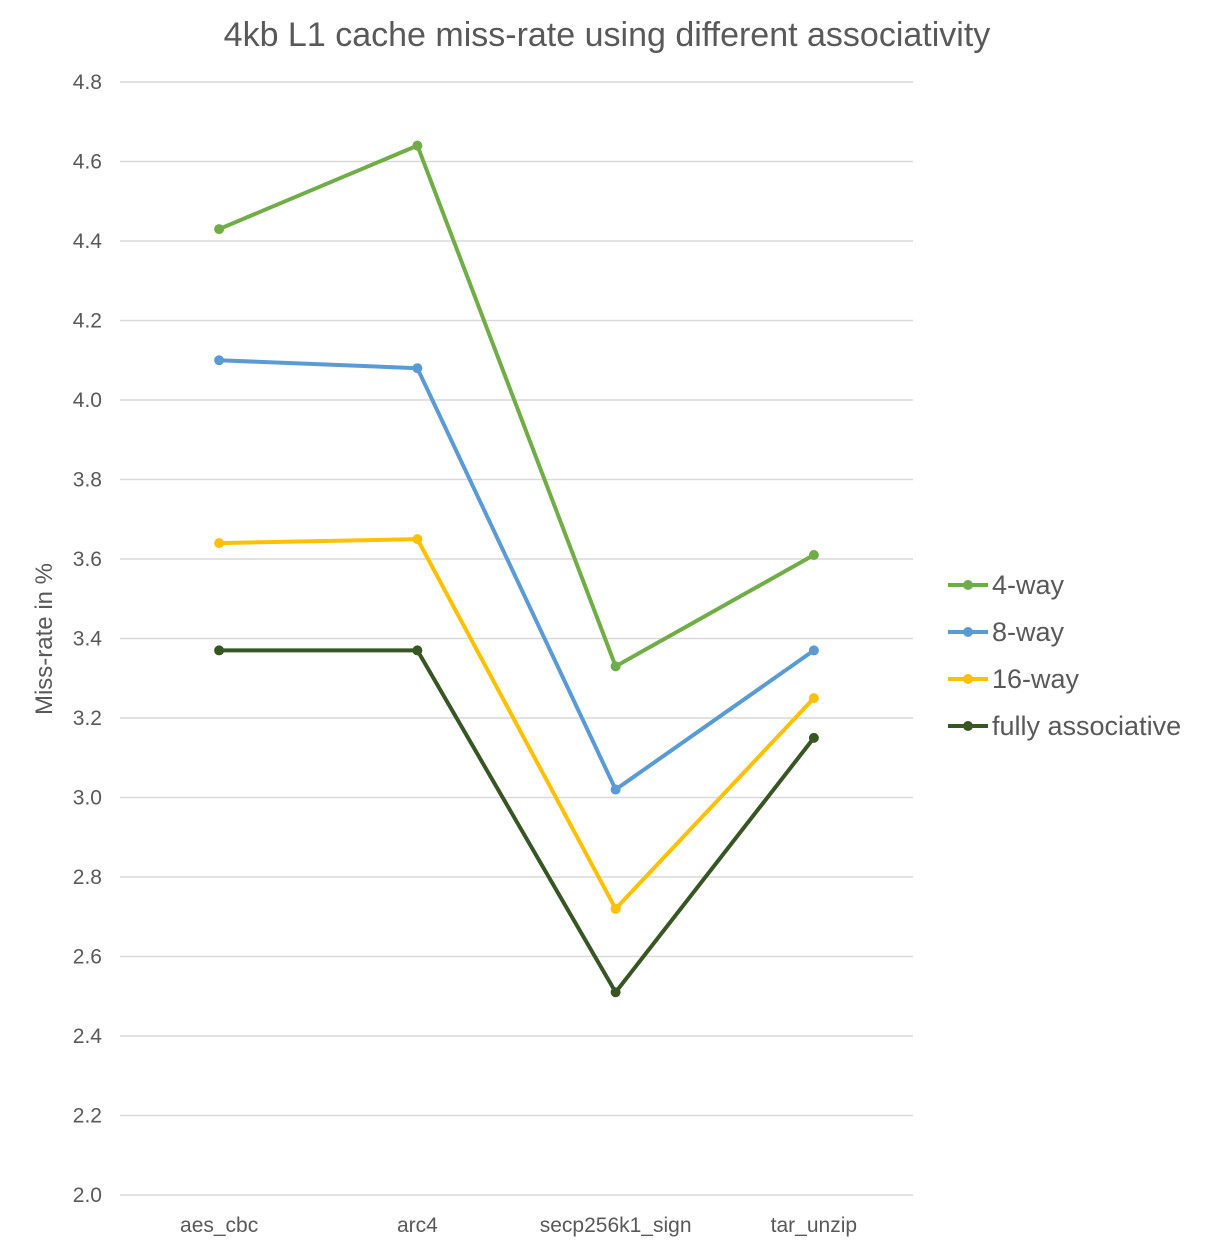 Image resolution: width=1216 pixels, height=1246 pixels. Describe the element at coordinates (87, 798) in the screenshot. I see `y-tick-label: 3.0` at that location.